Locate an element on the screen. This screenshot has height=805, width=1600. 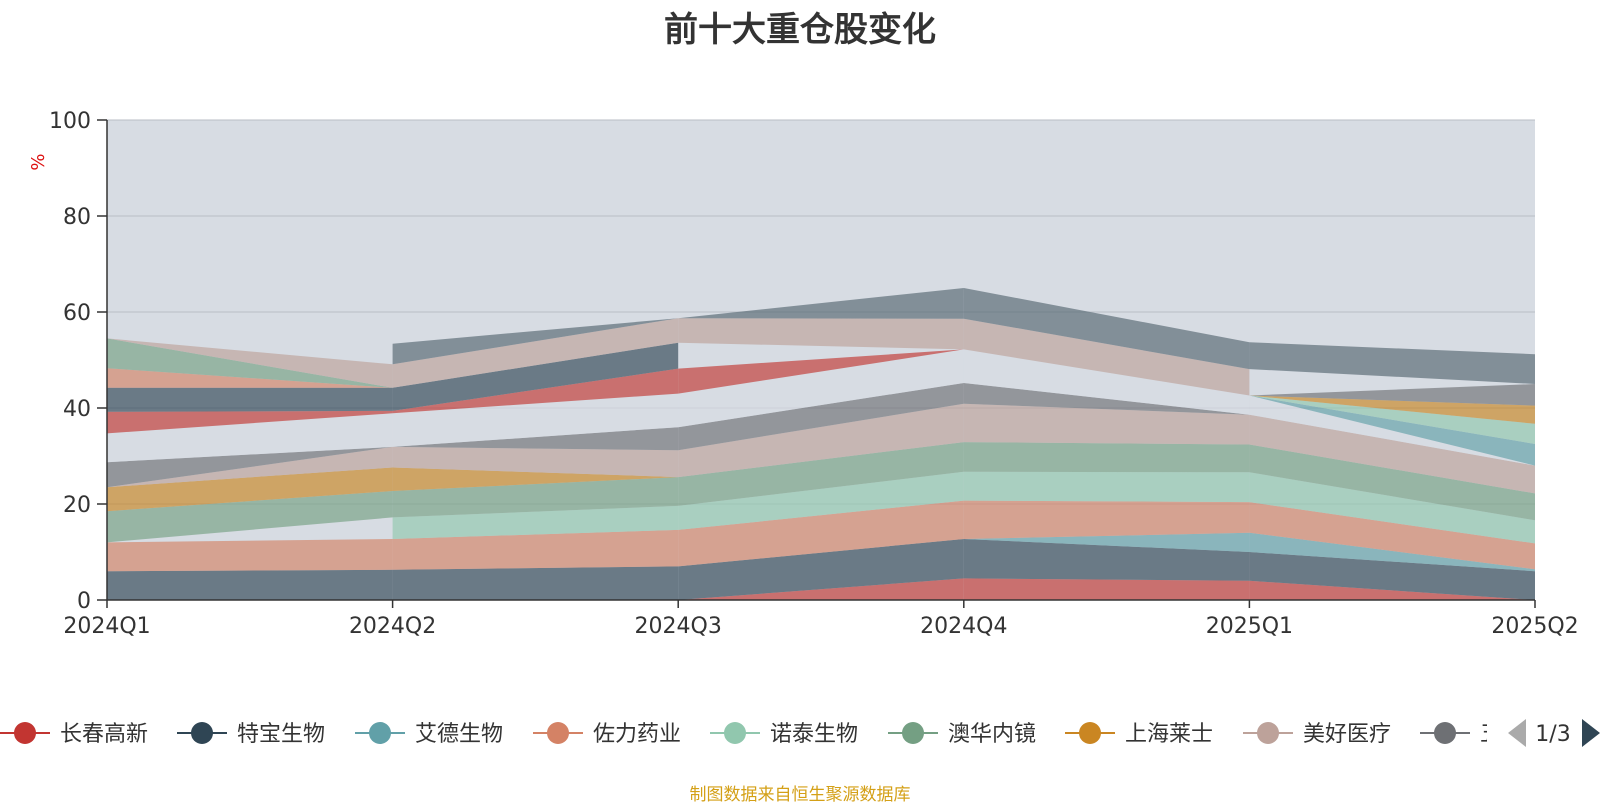
legend: 长春高新 特宝生物 艾德生物 佐力药业 诺泰生物 澳华内镜 上海莱士 美好医疗 五 1/3 is located at coordinates (800, 733).